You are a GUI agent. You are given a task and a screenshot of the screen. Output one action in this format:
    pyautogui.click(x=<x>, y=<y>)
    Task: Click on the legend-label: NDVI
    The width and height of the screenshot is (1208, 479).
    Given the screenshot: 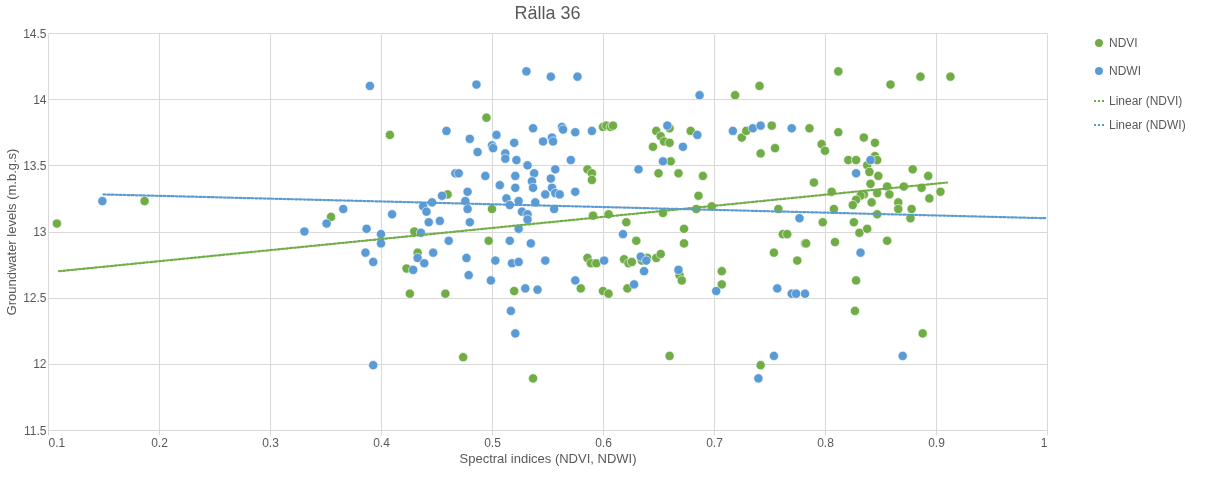 What is the action you would take?
    pyautogui.click(x=1123, y=43)
    